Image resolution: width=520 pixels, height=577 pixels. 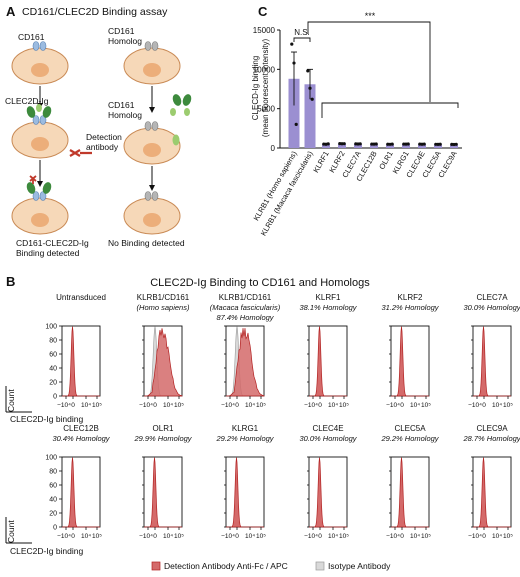 I want to click on chart-bracket-significant, so click(x=369, y=61).